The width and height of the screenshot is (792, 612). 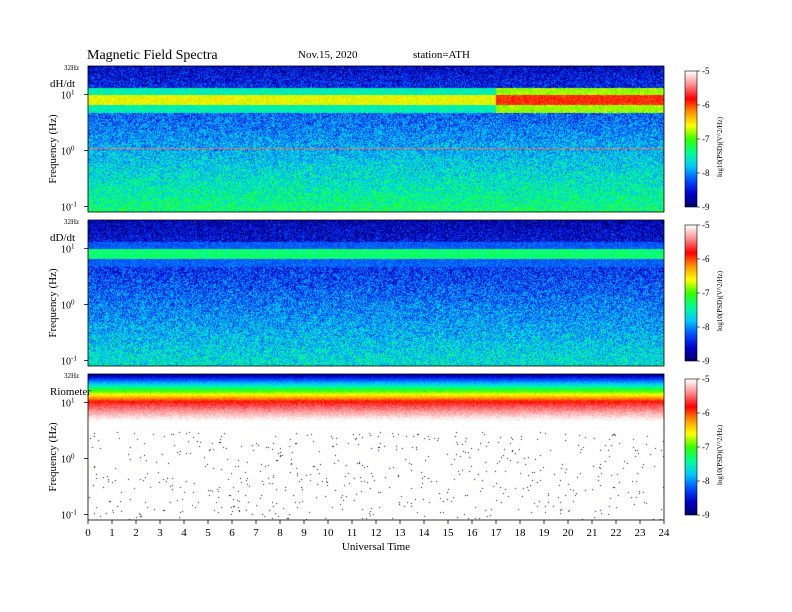 I want to click on x-tick-label: 10, so click(x=329, y=533).